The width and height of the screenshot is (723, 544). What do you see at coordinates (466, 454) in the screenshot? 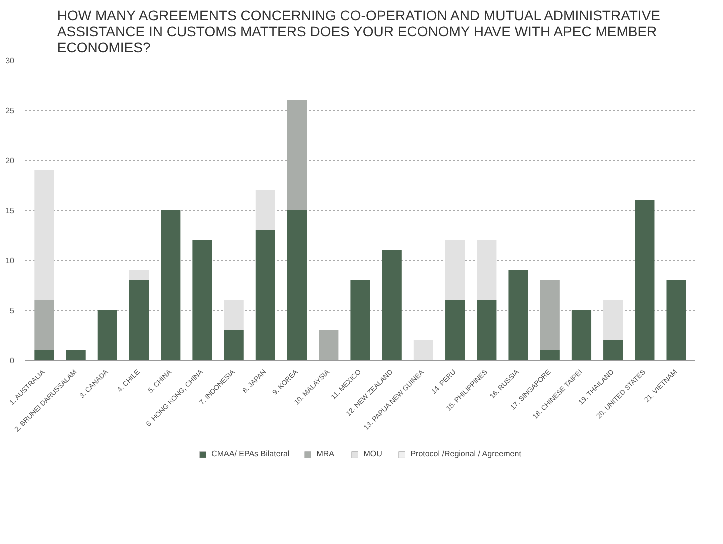
I see `legend-label: Protocol /Regional / Agreement` at bounding box center [466, 454].